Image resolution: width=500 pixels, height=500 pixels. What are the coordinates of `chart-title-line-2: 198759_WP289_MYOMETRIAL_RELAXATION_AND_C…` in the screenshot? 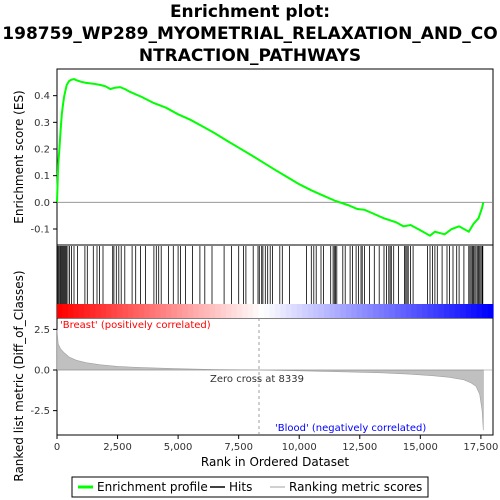 It's located at (249, 34).